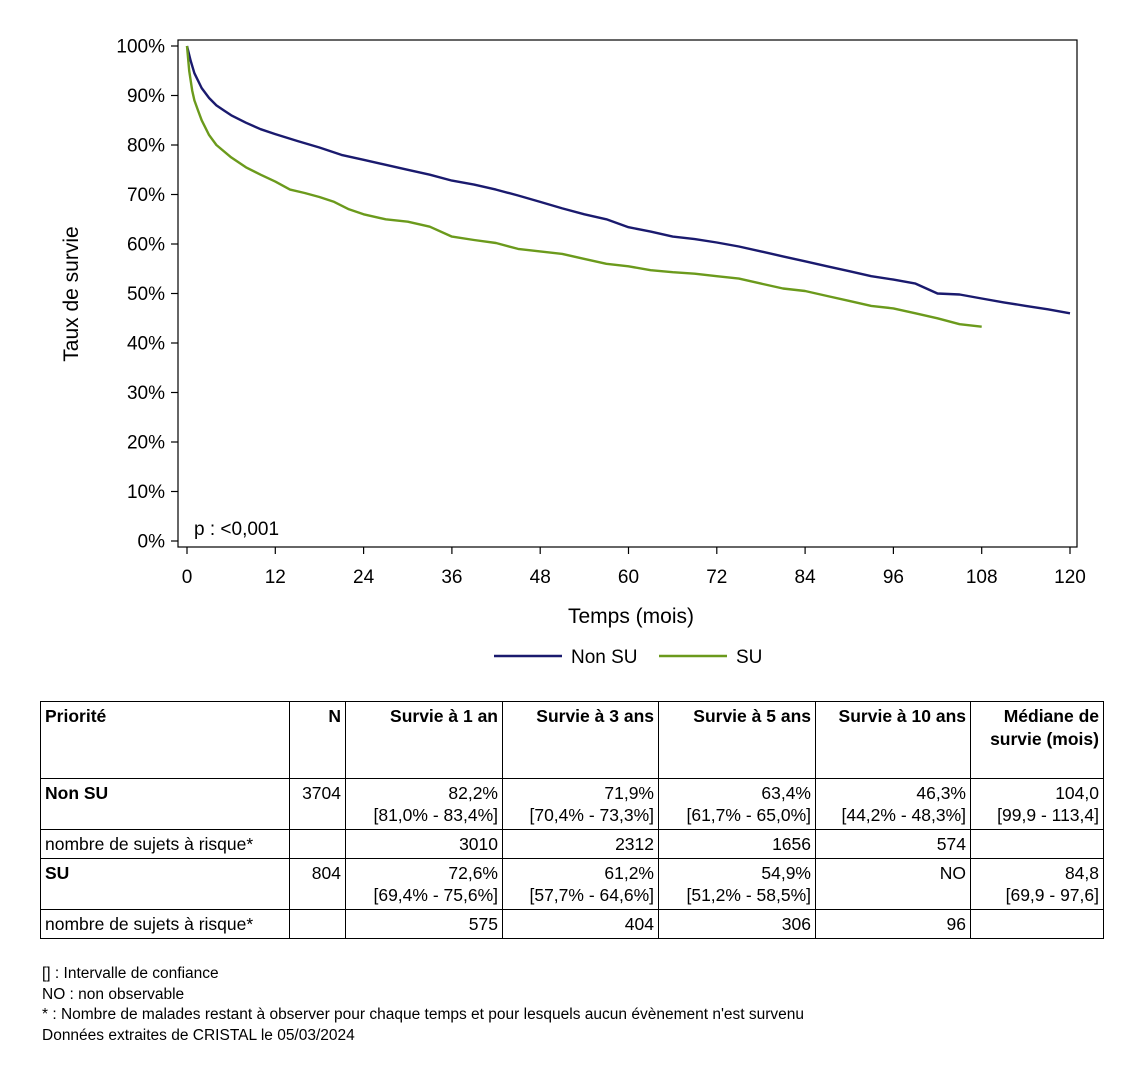 Image resolution: width=1136 pixels, height=1081 pixels. Describe the element at coordinates (317, 884) in the screenshot. I see `group-n: 804` at that location.